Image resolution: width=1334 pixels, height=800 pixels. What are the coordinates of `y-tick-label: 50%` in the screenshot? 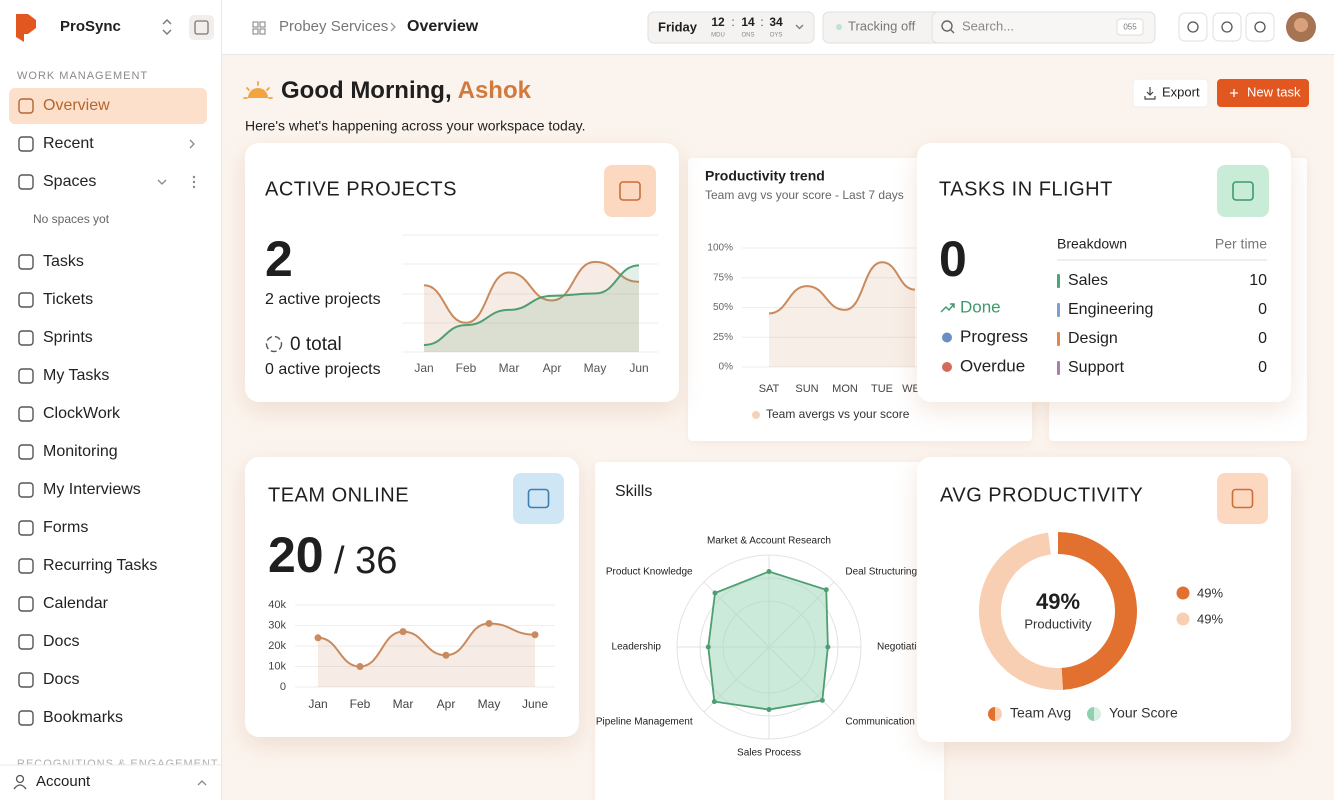 It's located at (723, 307).